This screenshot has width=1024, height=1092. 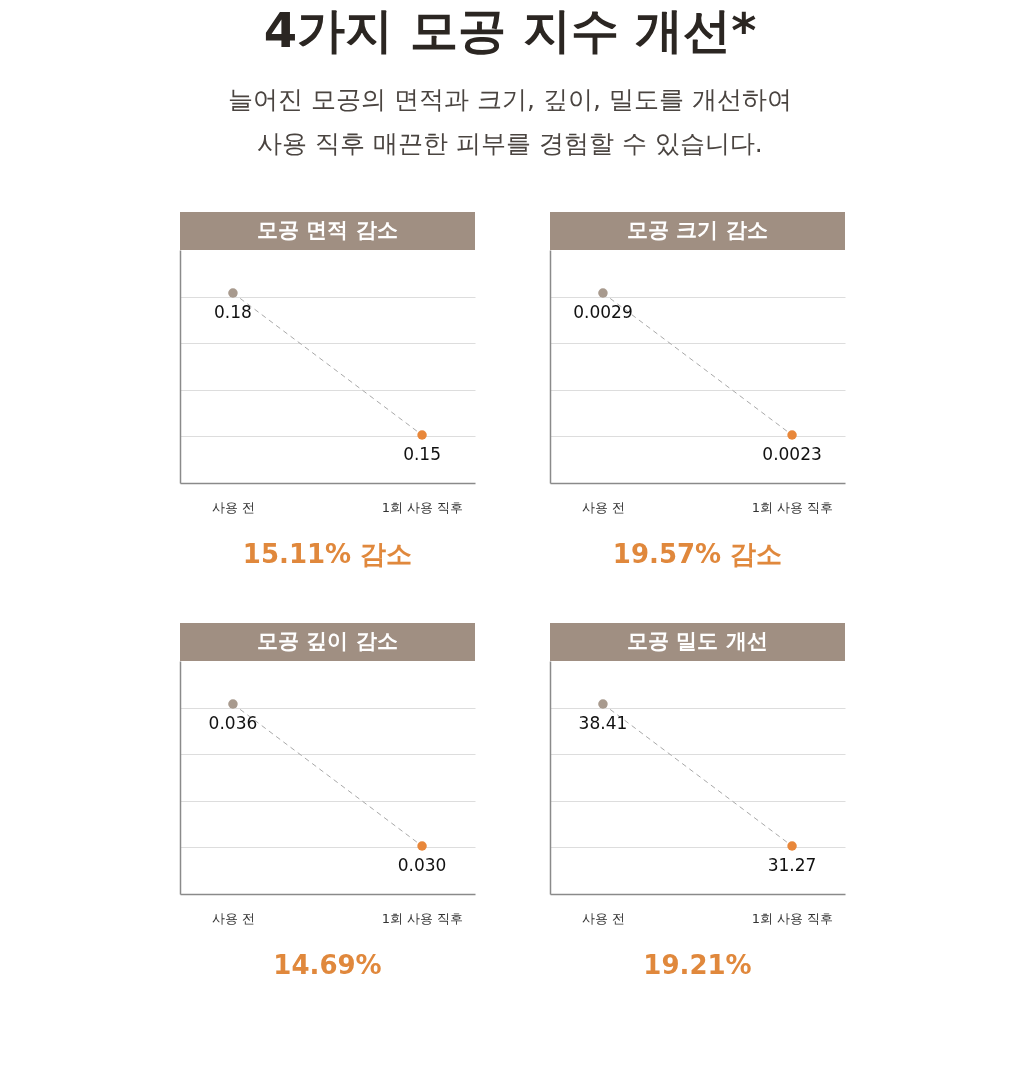 I want to click on data-label: 0.0029, so click(x=603, y=312).